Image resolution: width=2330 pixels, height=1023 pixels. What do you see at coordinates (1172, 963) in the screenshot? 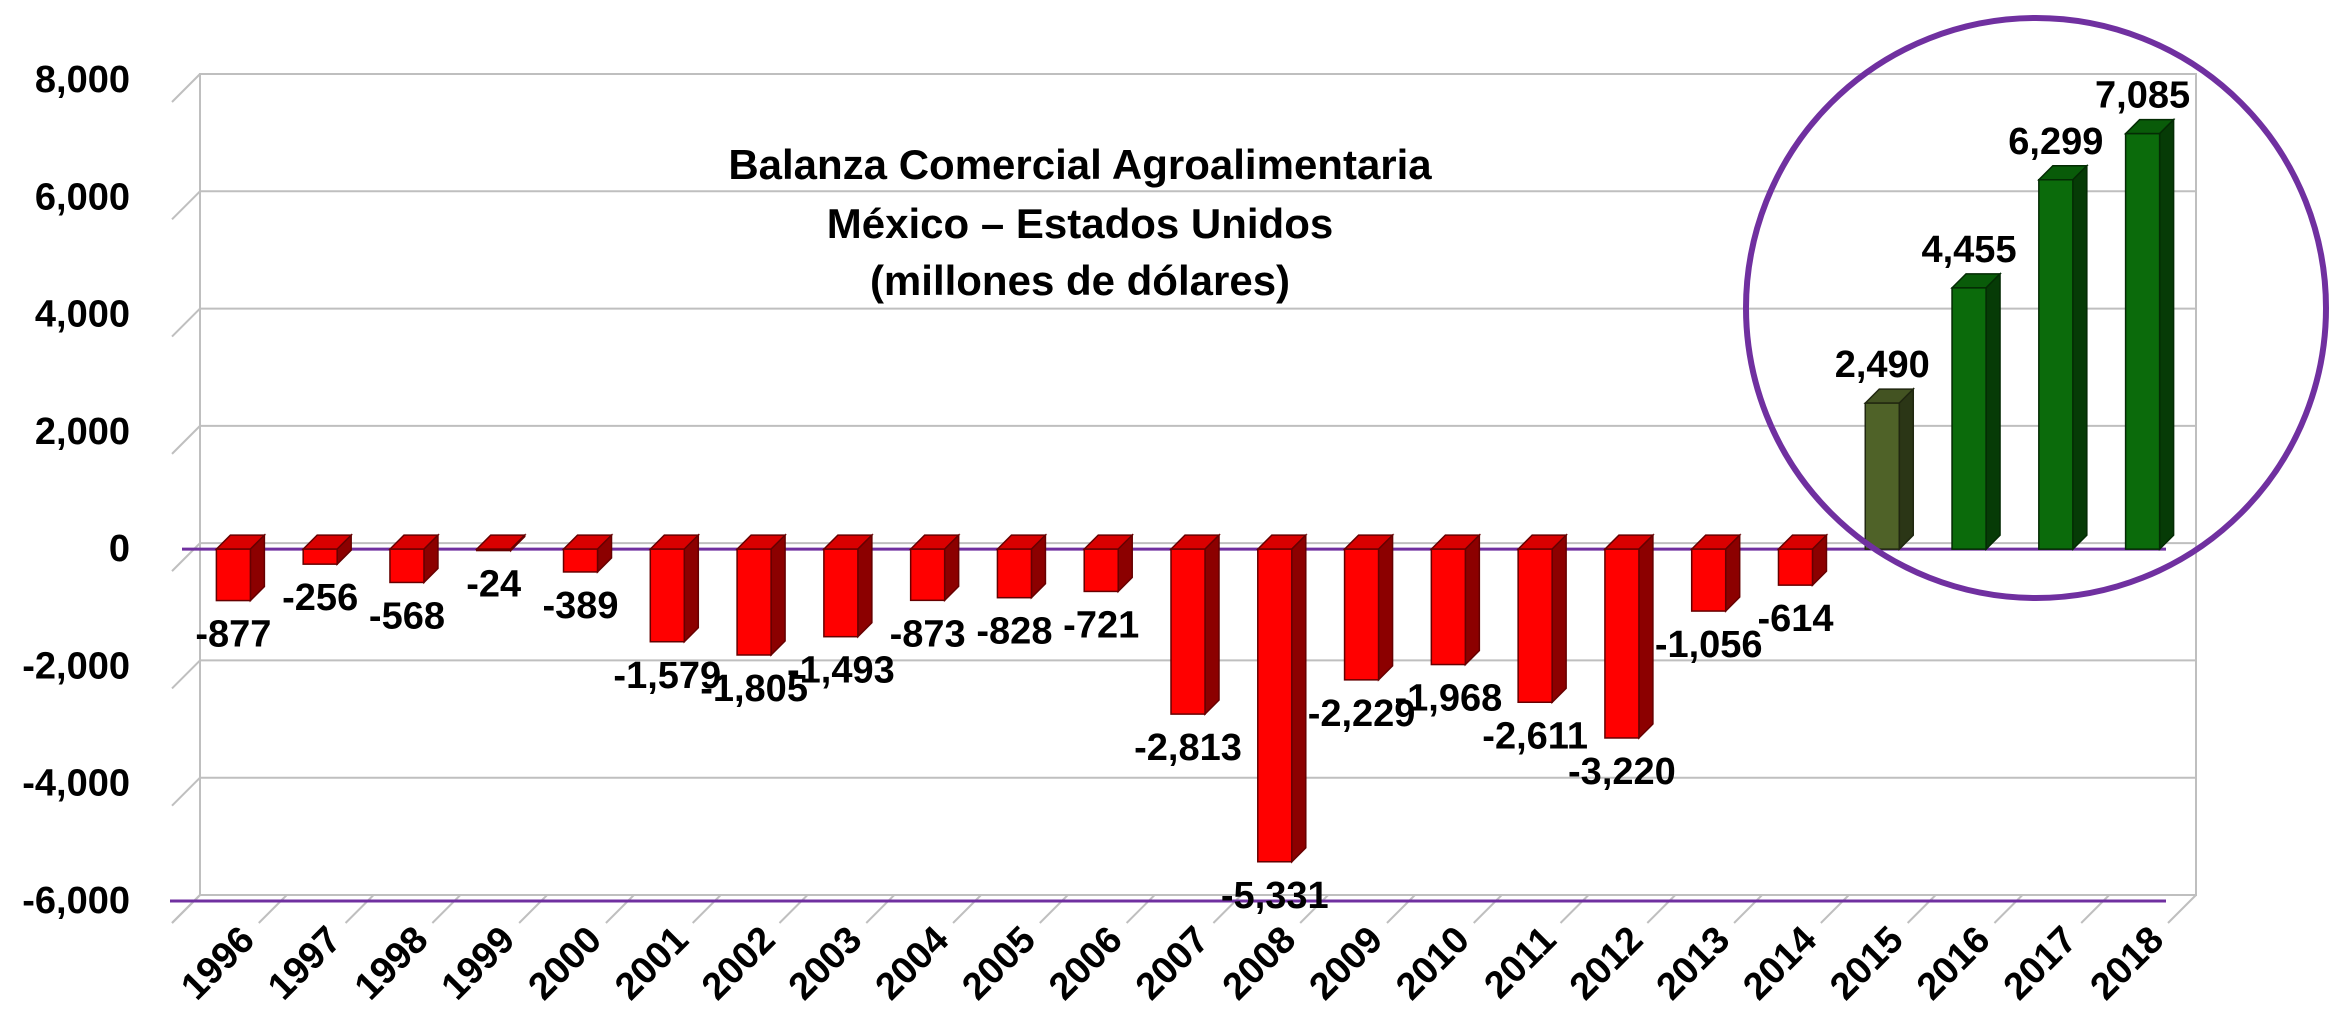
I see `x-tick-label: 2007` at bounding box center [1172, 963].